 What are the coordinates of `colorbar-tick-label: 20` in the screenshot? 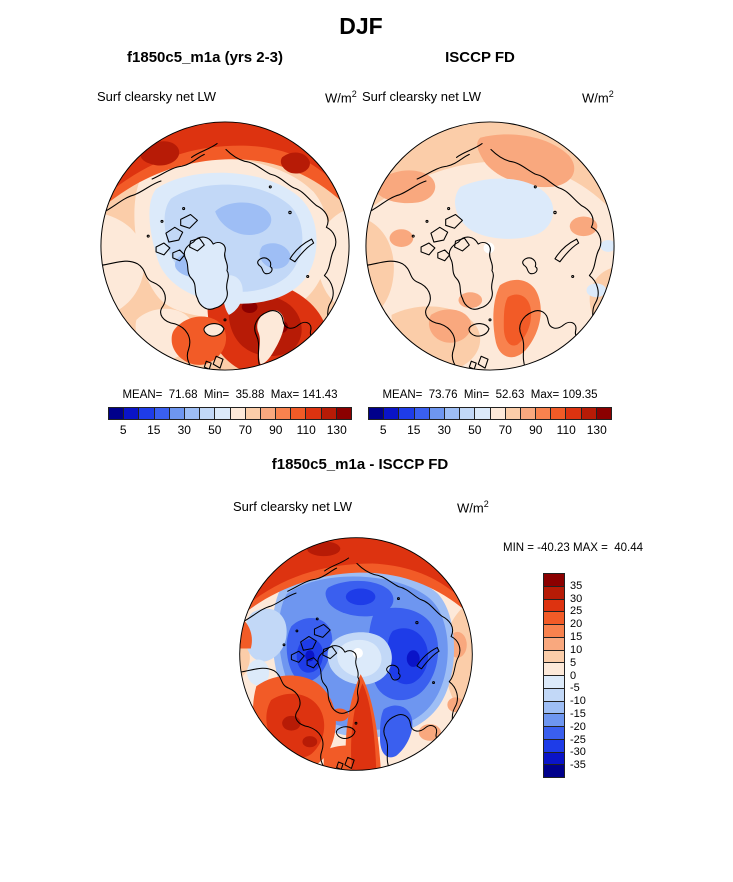 It's located at (576, 624).